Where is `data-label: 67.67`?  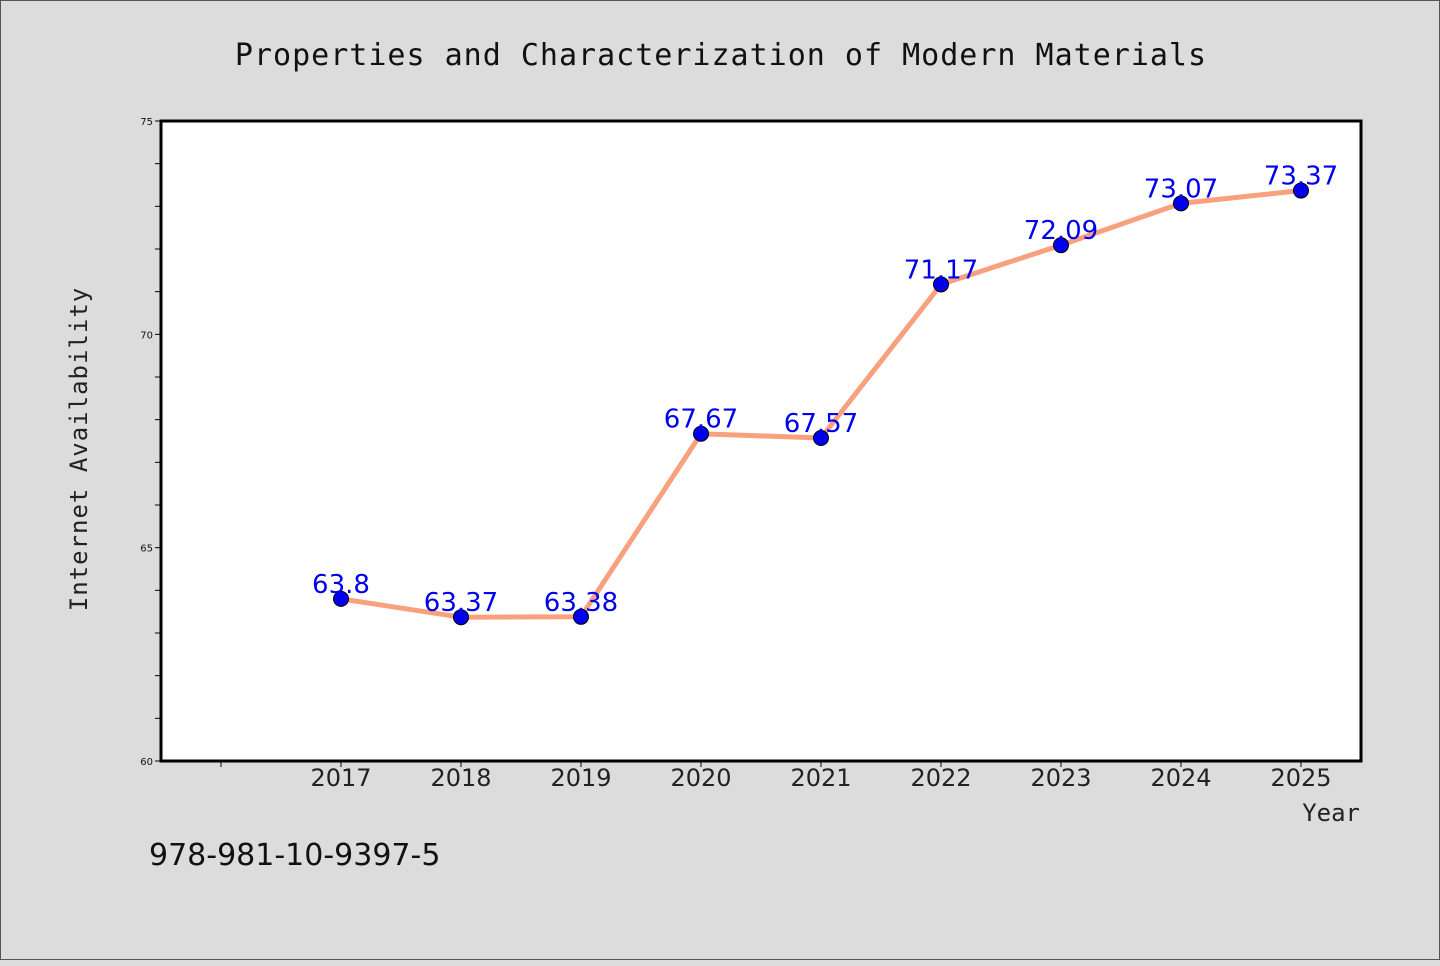
data-label: 67.67 is located at coordinates (701, 420).